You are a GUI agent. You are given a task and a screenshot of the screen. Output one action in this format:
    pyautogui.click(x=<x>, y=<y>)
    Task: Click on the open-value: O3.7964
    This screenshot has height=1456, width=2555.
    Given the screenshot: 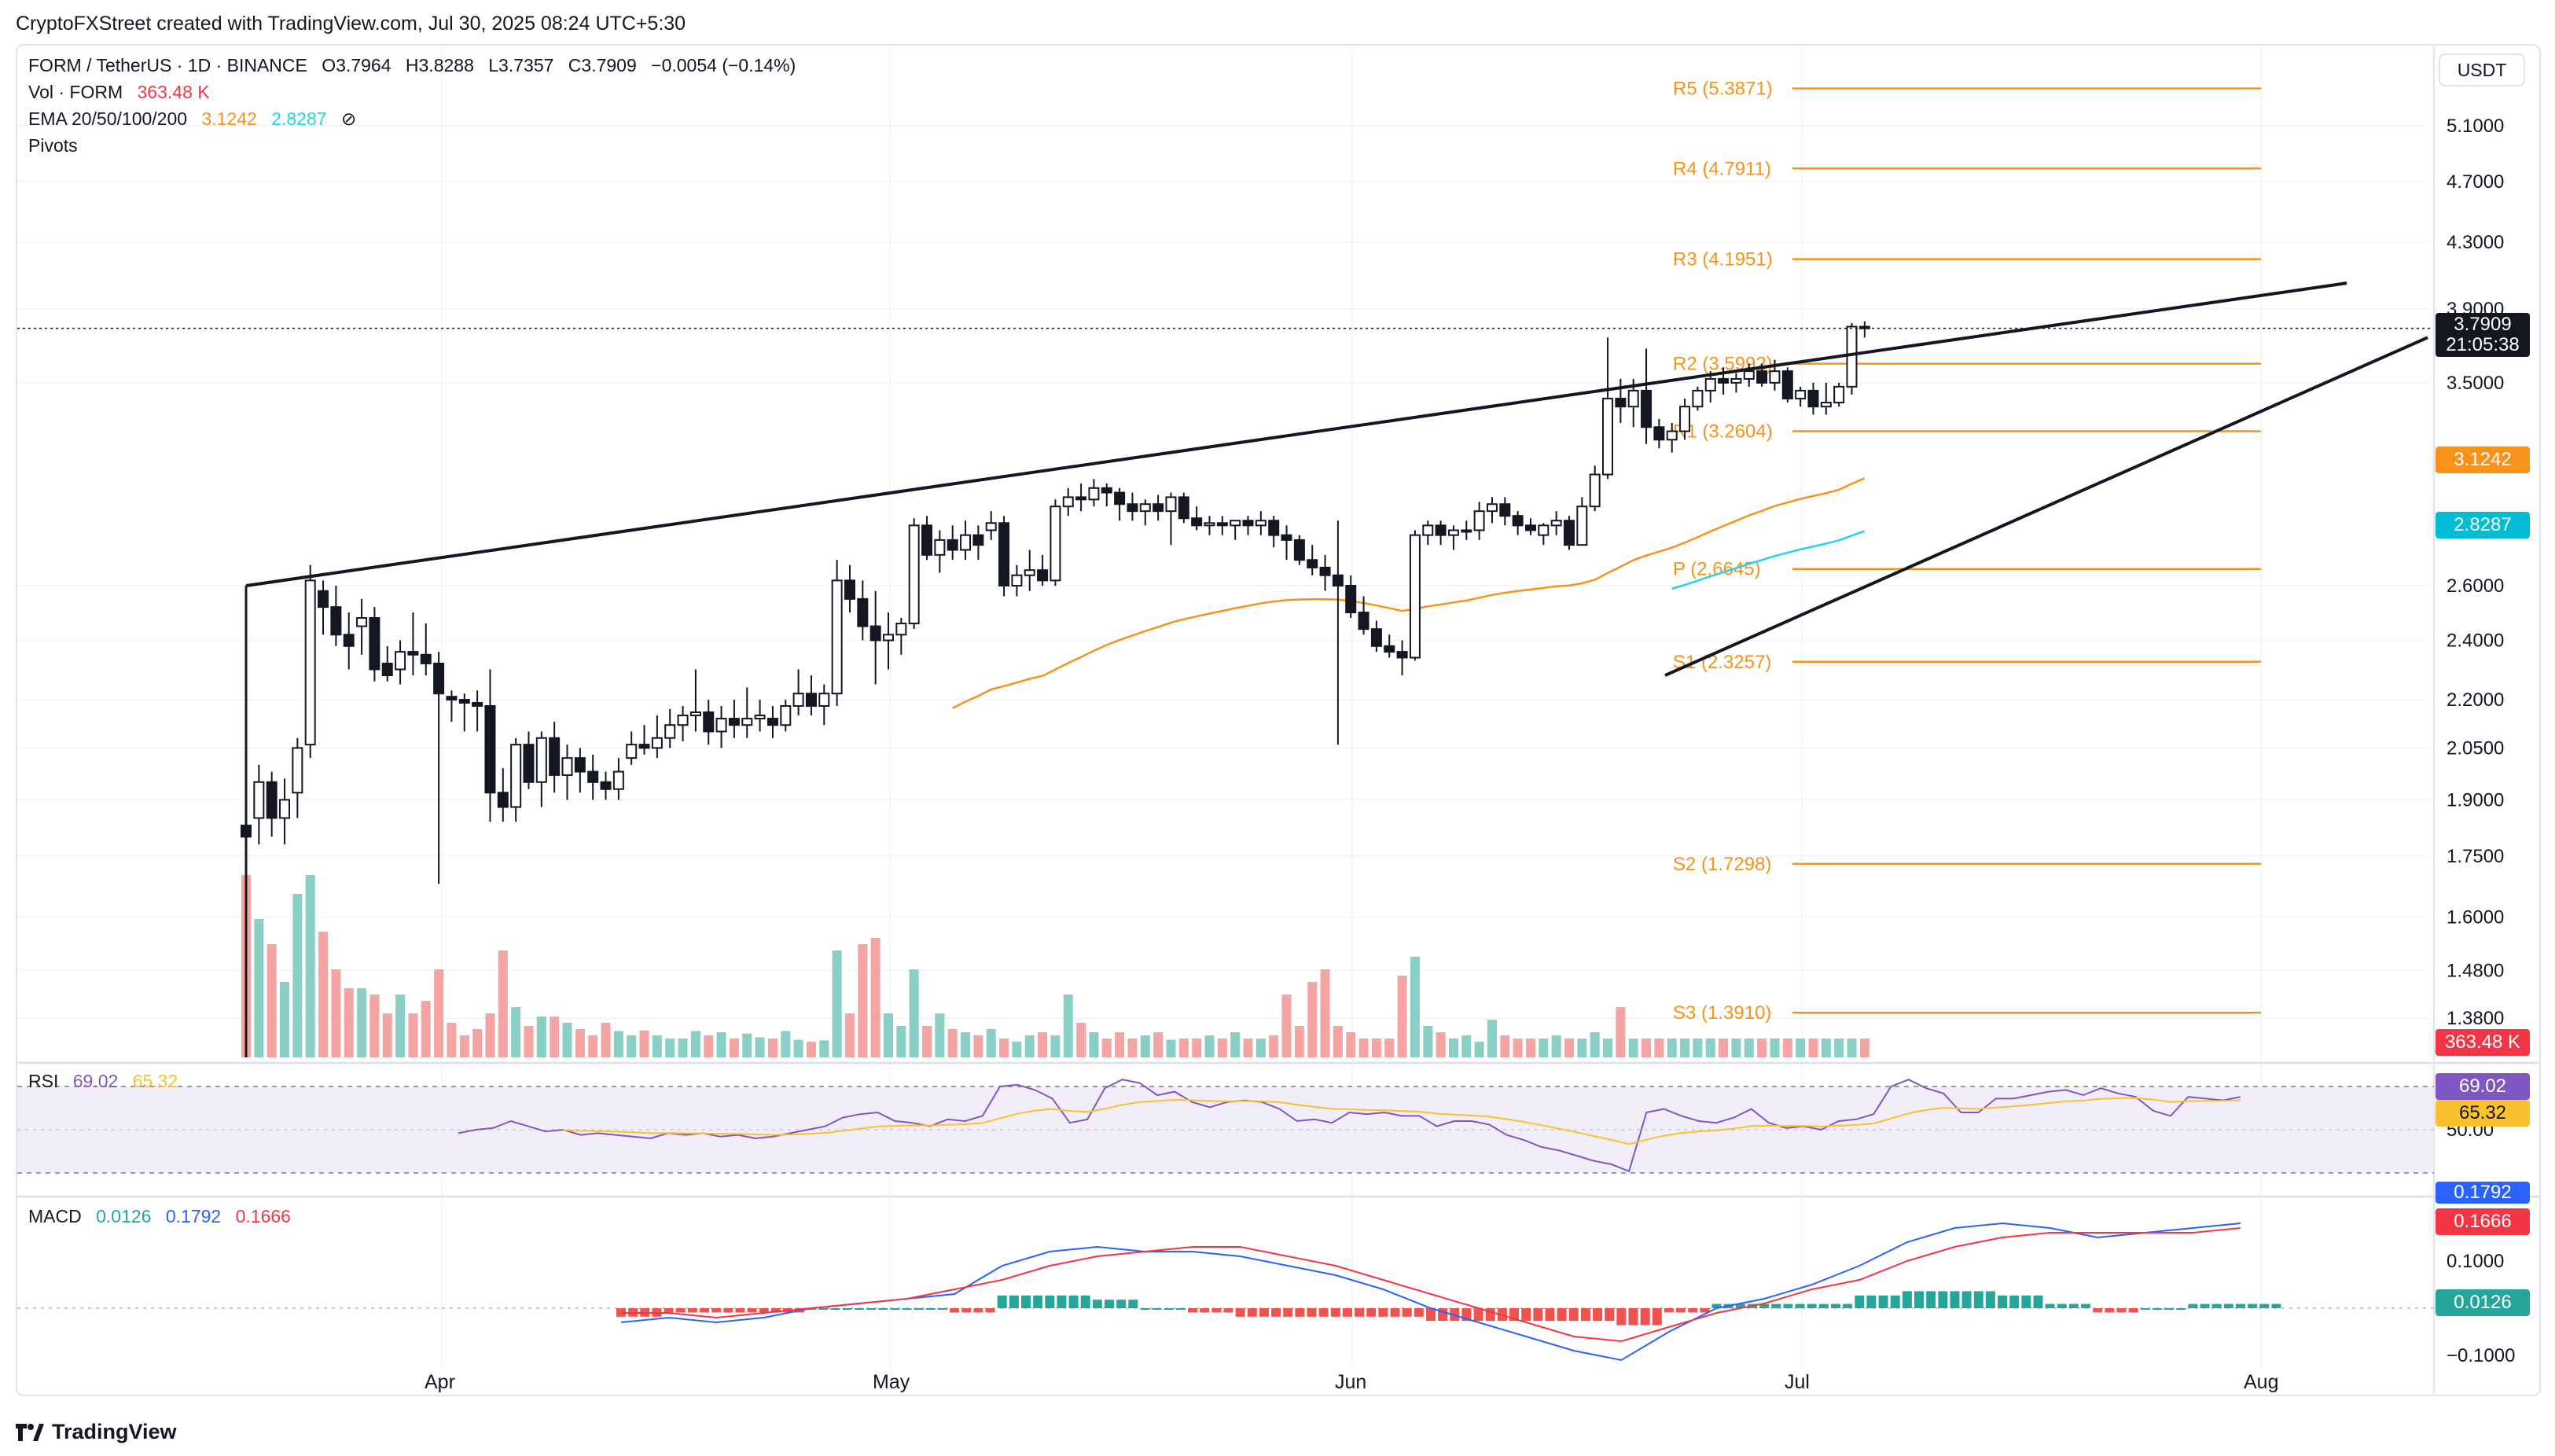 What is the action you would take?
    pyautogui.click(x=357, y=65)
    